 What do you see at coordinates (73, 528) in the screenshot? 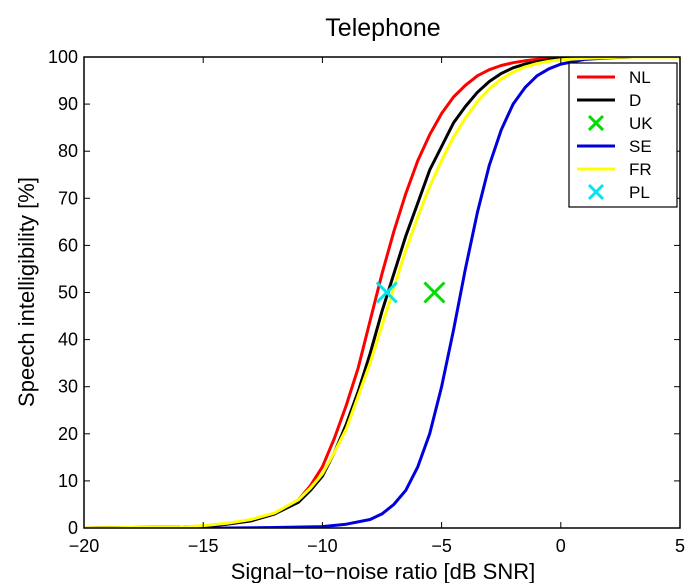
I see `y-tick-label: 0` at bounding box center [73, 528].